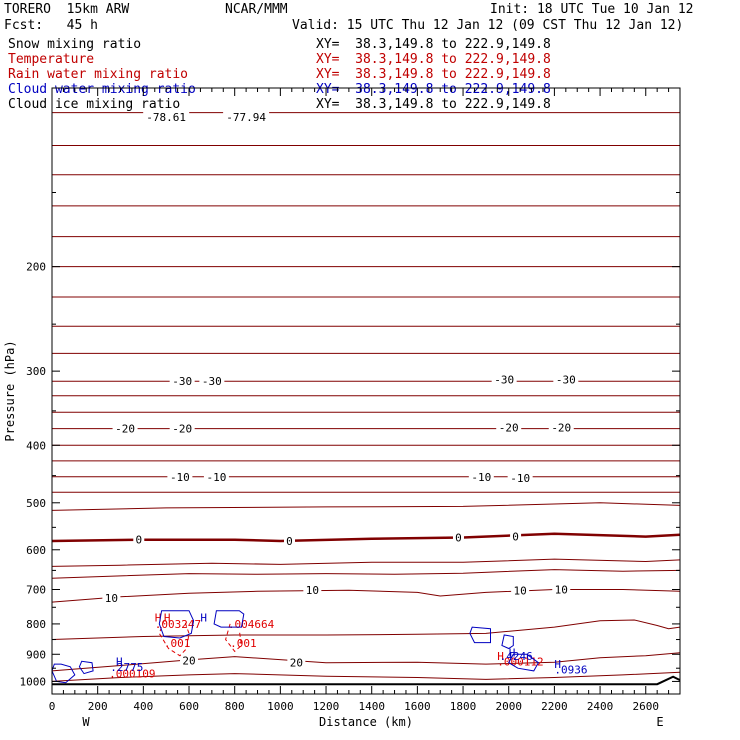 This screenshot has width=740, height=740. I want to click on rain-value-label: .000109, so click(132, 674).